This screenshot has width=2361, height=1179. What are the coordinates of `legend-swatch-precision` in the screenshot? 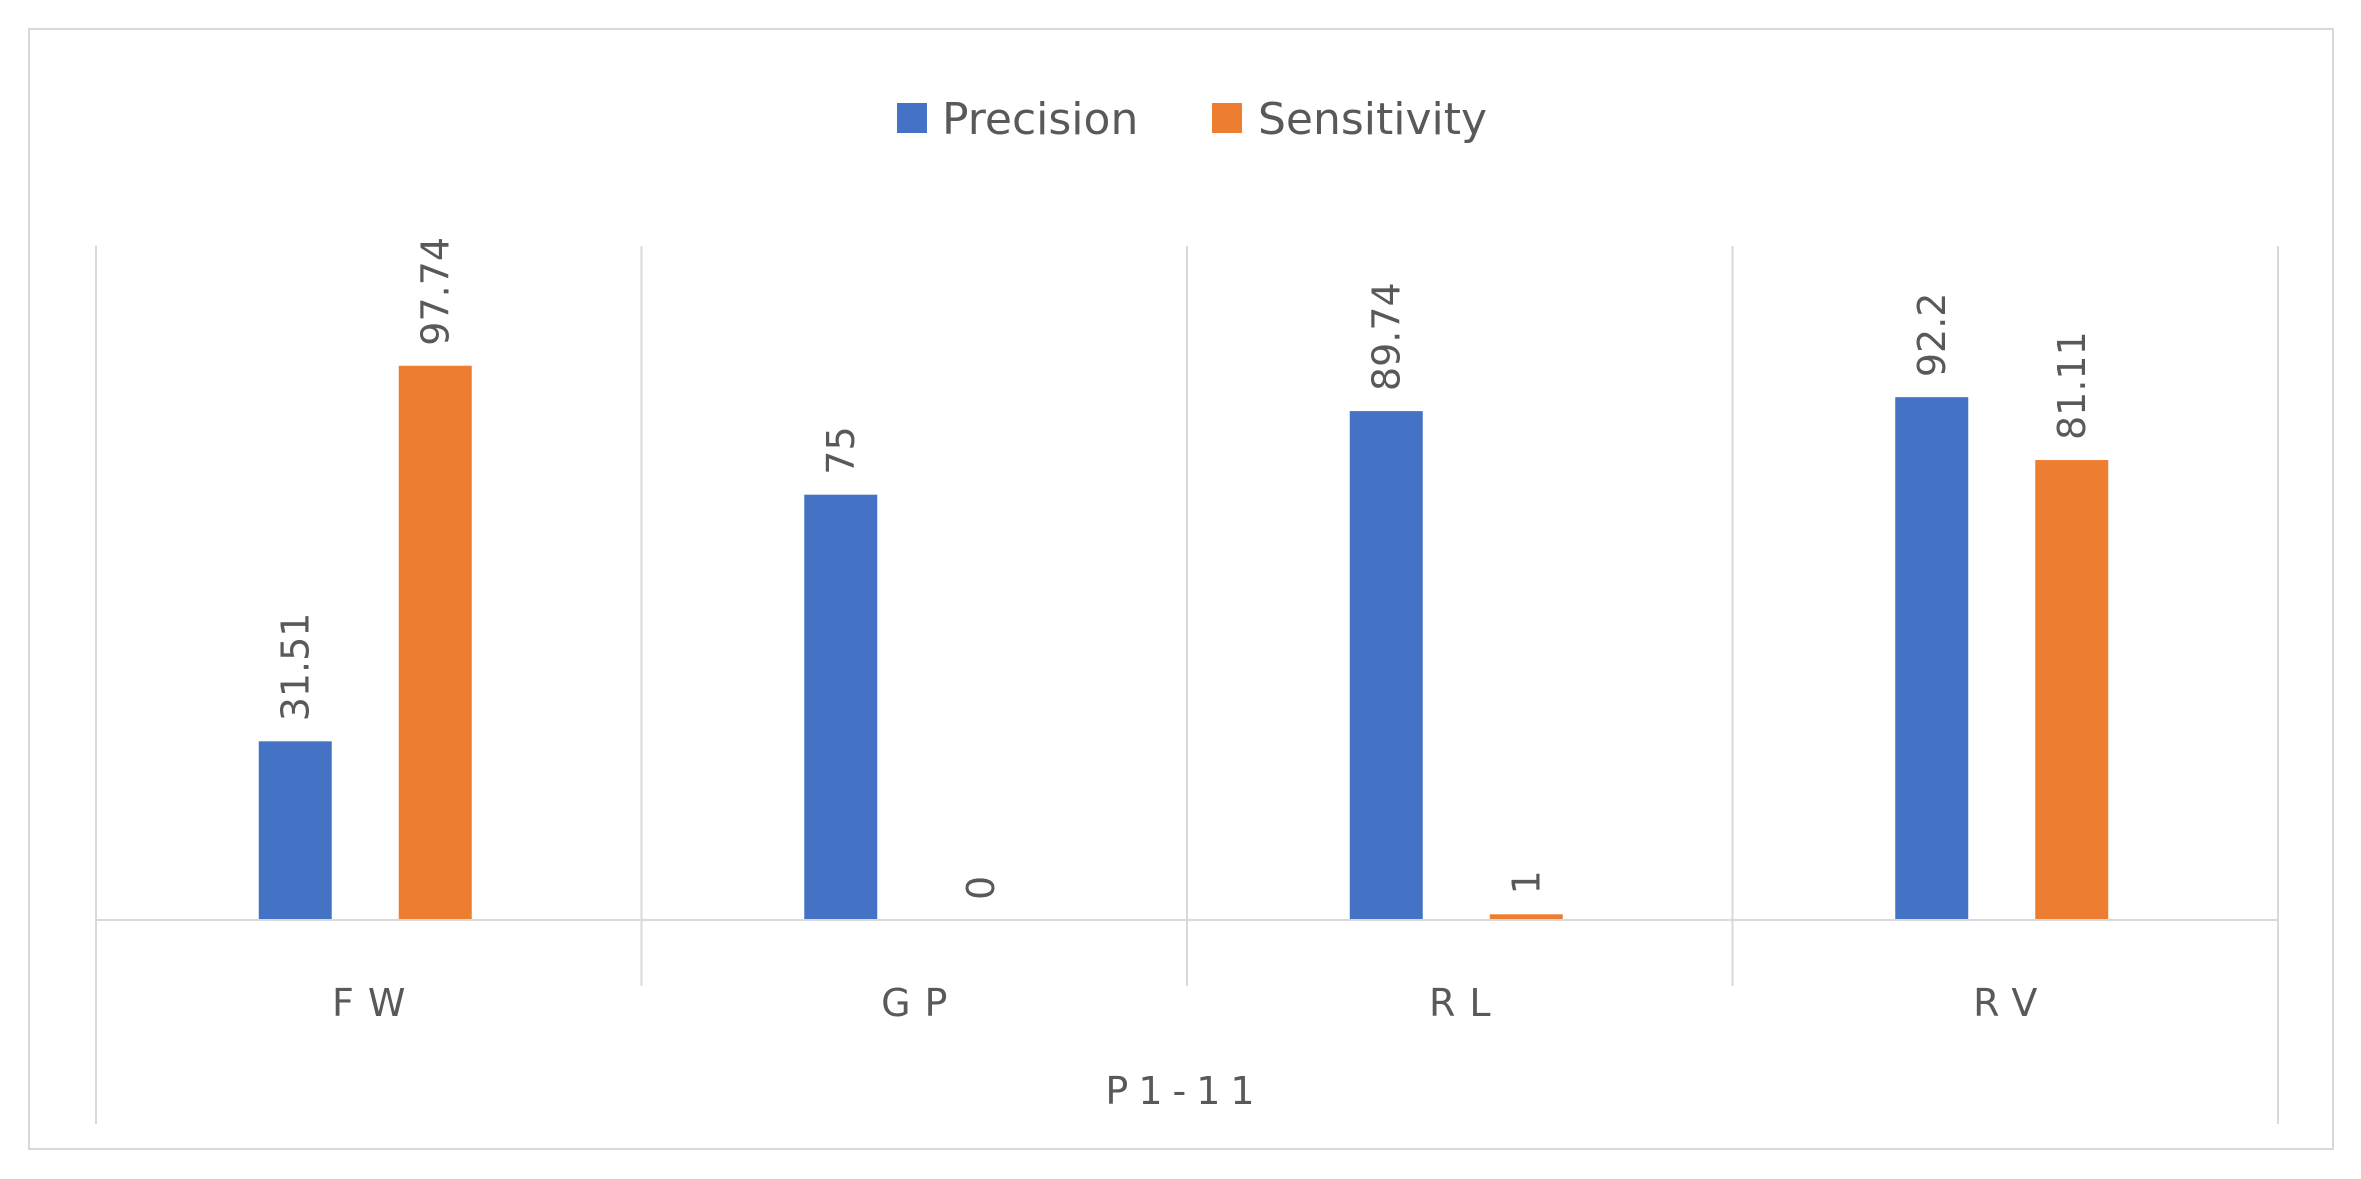 It's located at (912, 118).